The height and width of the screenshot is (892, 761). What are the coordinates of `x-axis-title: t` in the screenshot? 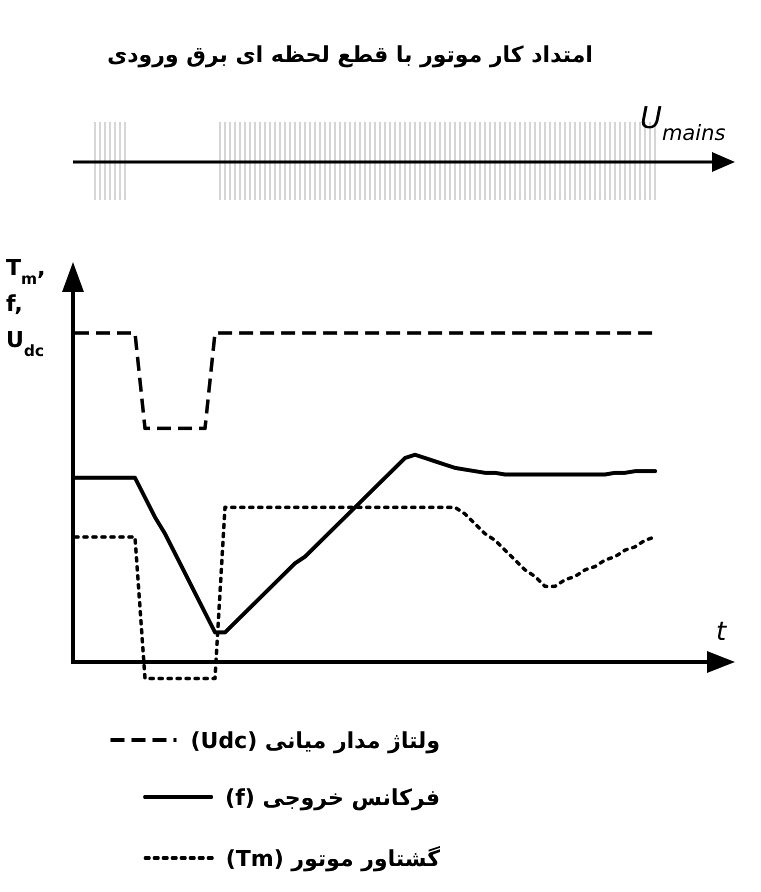 It's located at (721, 632).